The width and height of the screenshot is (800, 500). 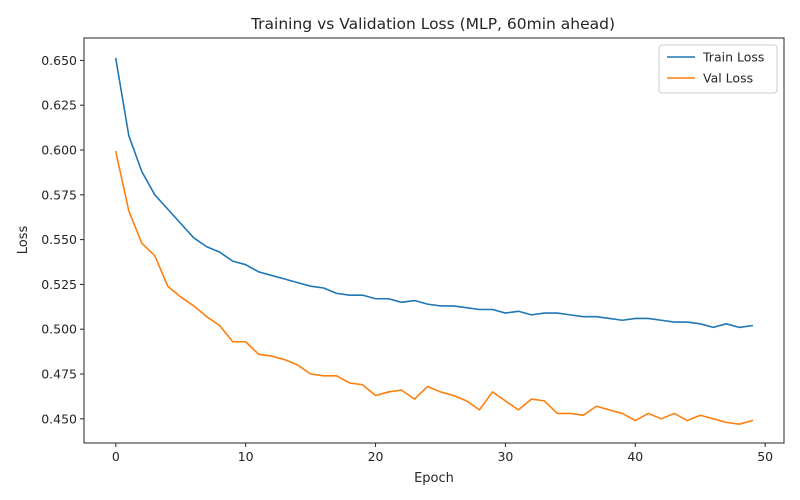 What do you see at coordinates (728, 78) in the screenshot?
I see `legend-val-label: Val Loss` at bounding box center [728, 78].